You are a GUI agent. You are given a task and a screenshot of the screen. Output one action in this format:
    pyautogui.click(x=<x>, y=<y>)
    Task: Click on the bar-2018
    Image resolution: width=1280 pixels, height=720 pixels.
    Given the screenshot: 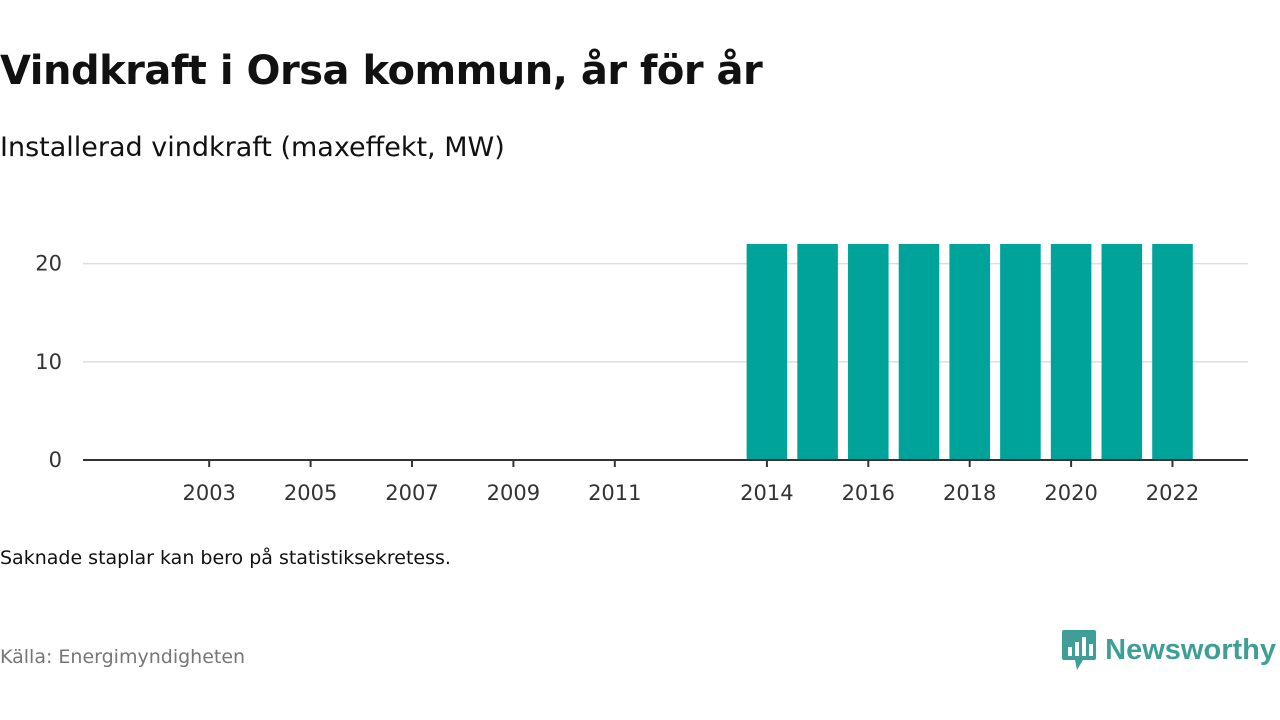 What is the action you would take?
    pyautogui.click(x=969, y=352)
    